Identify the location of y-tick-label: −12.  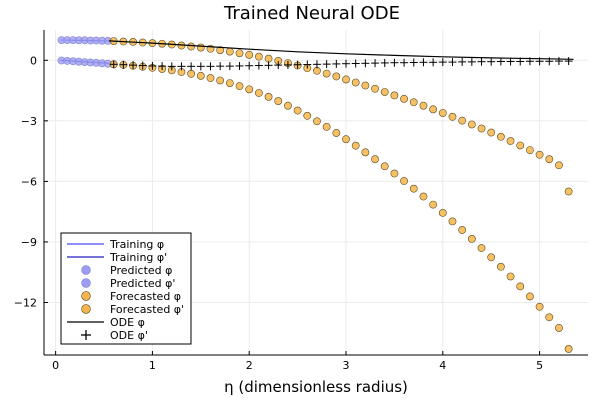
(25, 303).